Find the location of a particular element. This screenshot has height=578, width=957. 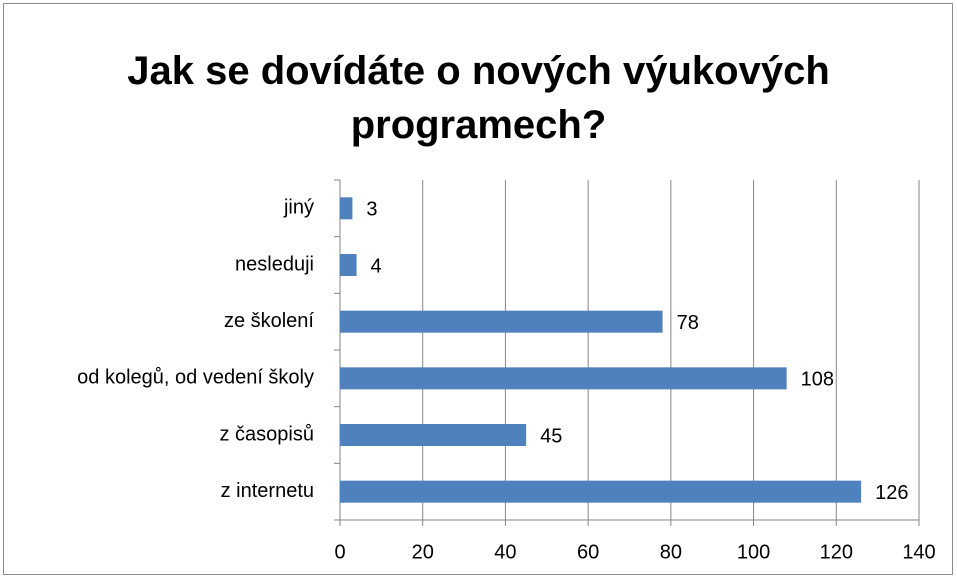

data-label: 45 is located at coordinates (551, 436).